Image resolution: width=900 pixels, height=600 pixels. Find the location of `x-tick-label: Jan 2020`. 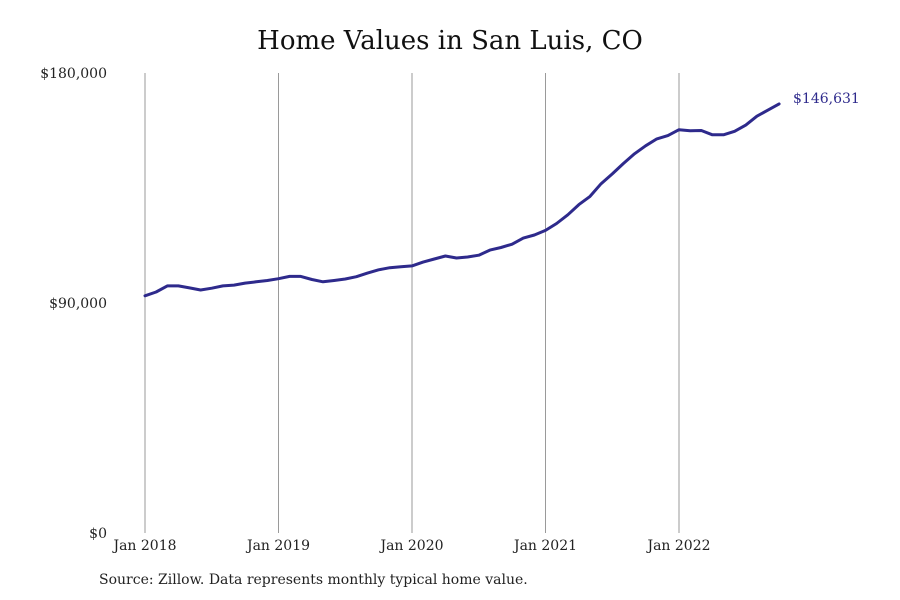

x-tick-label: Jan 2020 is located at coordinates (410, 546).